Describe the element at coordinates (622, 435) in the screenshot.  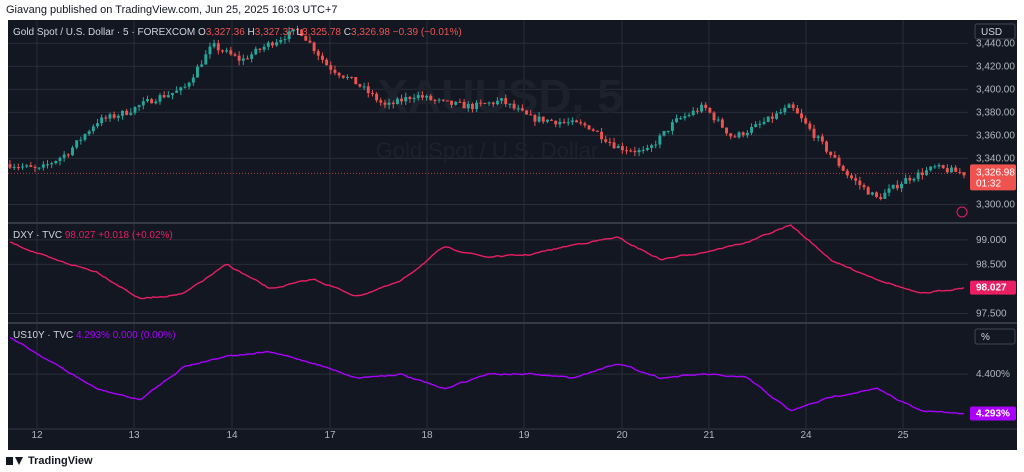
I see `x-tick-label: 20` at that location.